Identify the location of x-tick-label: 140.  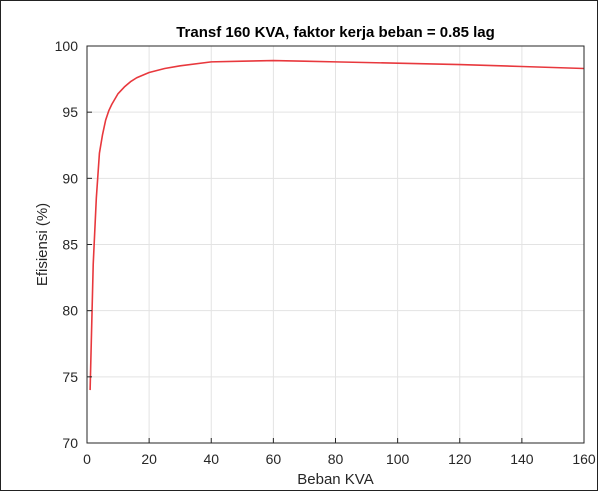
(522, 459).